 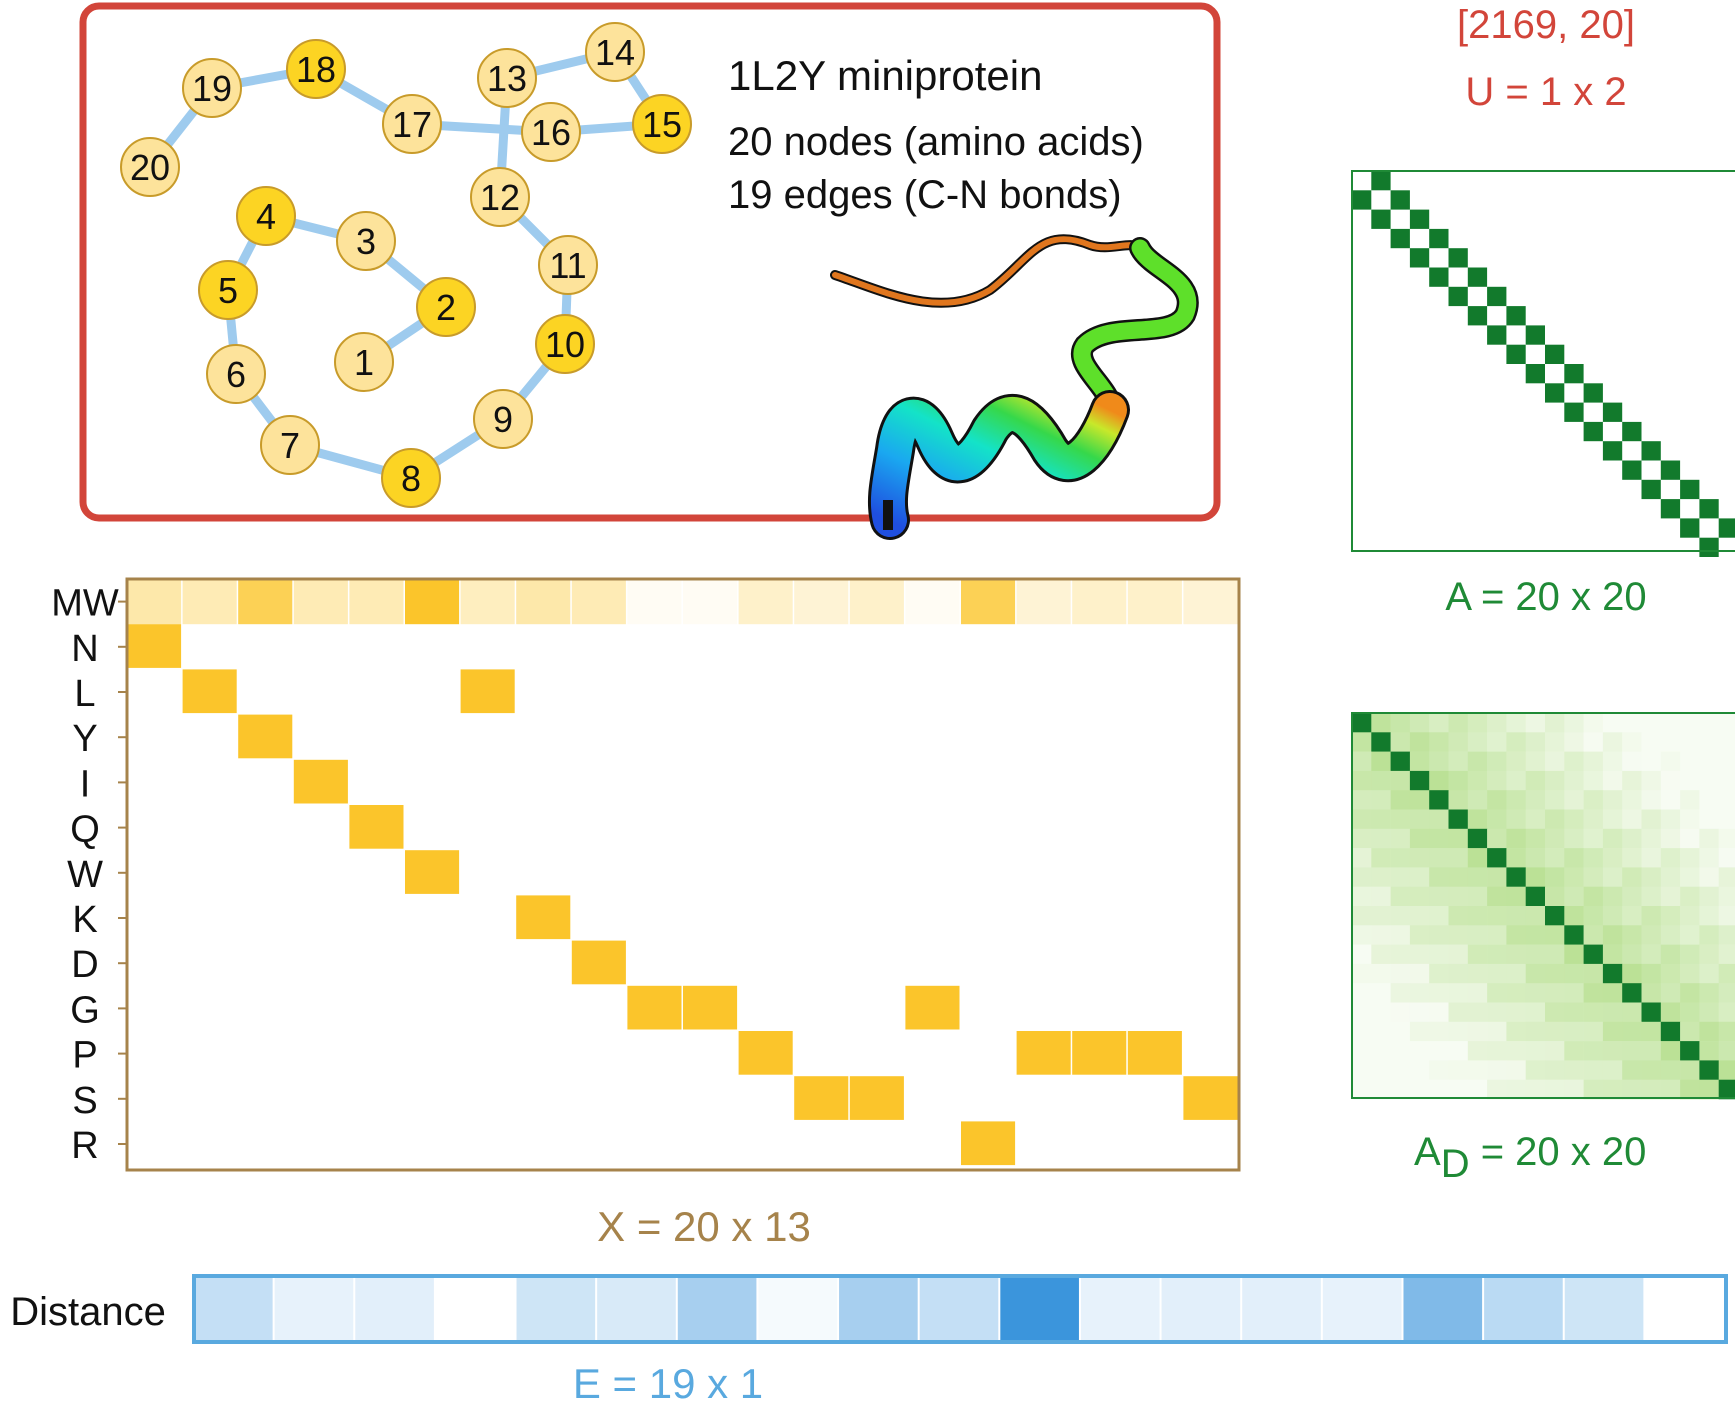 I want to click on graph-node: 11, so click(x=568, y=265).